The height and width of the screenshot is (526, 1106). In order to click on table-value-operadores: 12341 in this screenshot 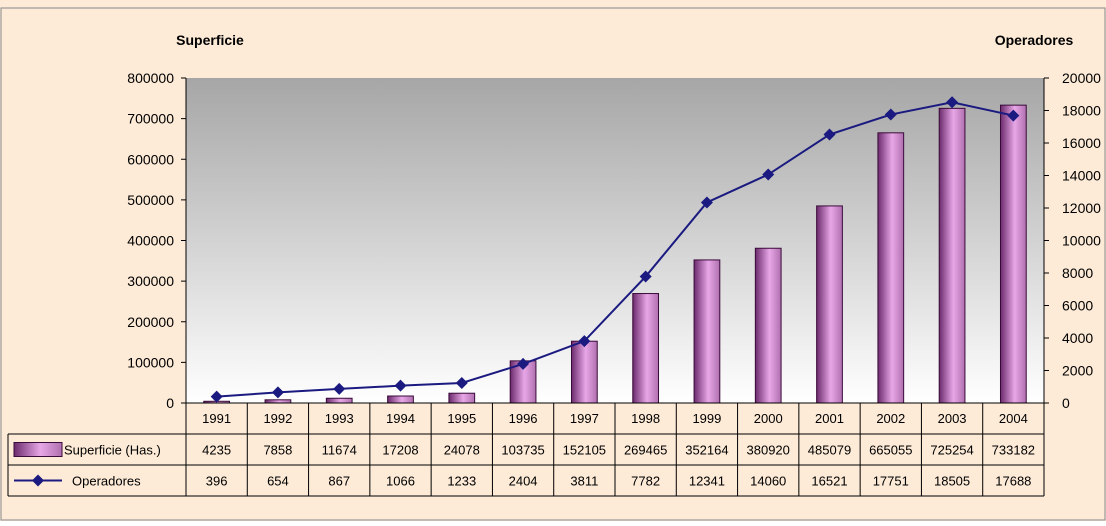, I will do `click(707, 481)`.